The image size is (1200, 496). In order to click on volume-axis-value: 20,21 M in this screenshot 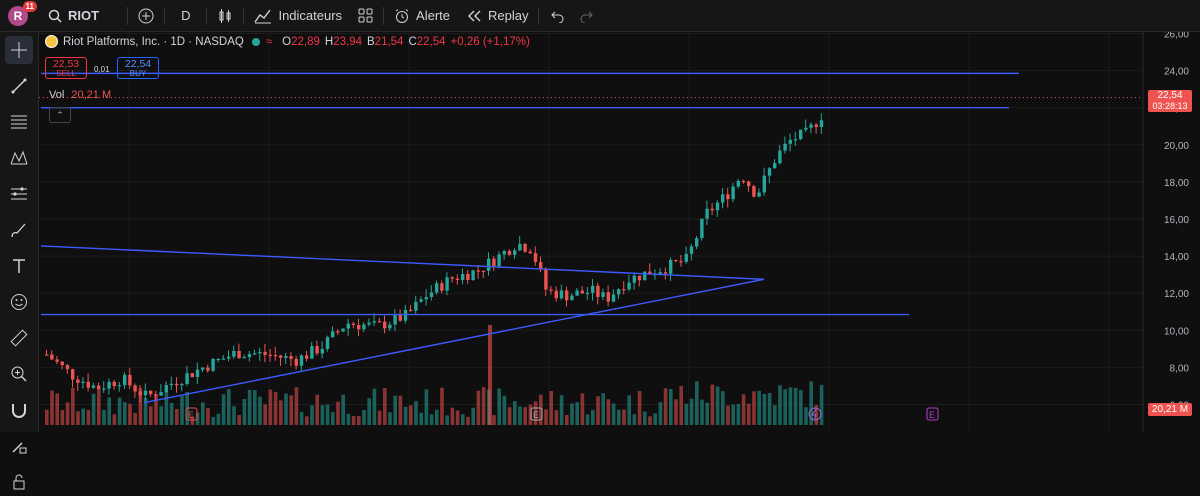, I will do `click(1170, 409)`.